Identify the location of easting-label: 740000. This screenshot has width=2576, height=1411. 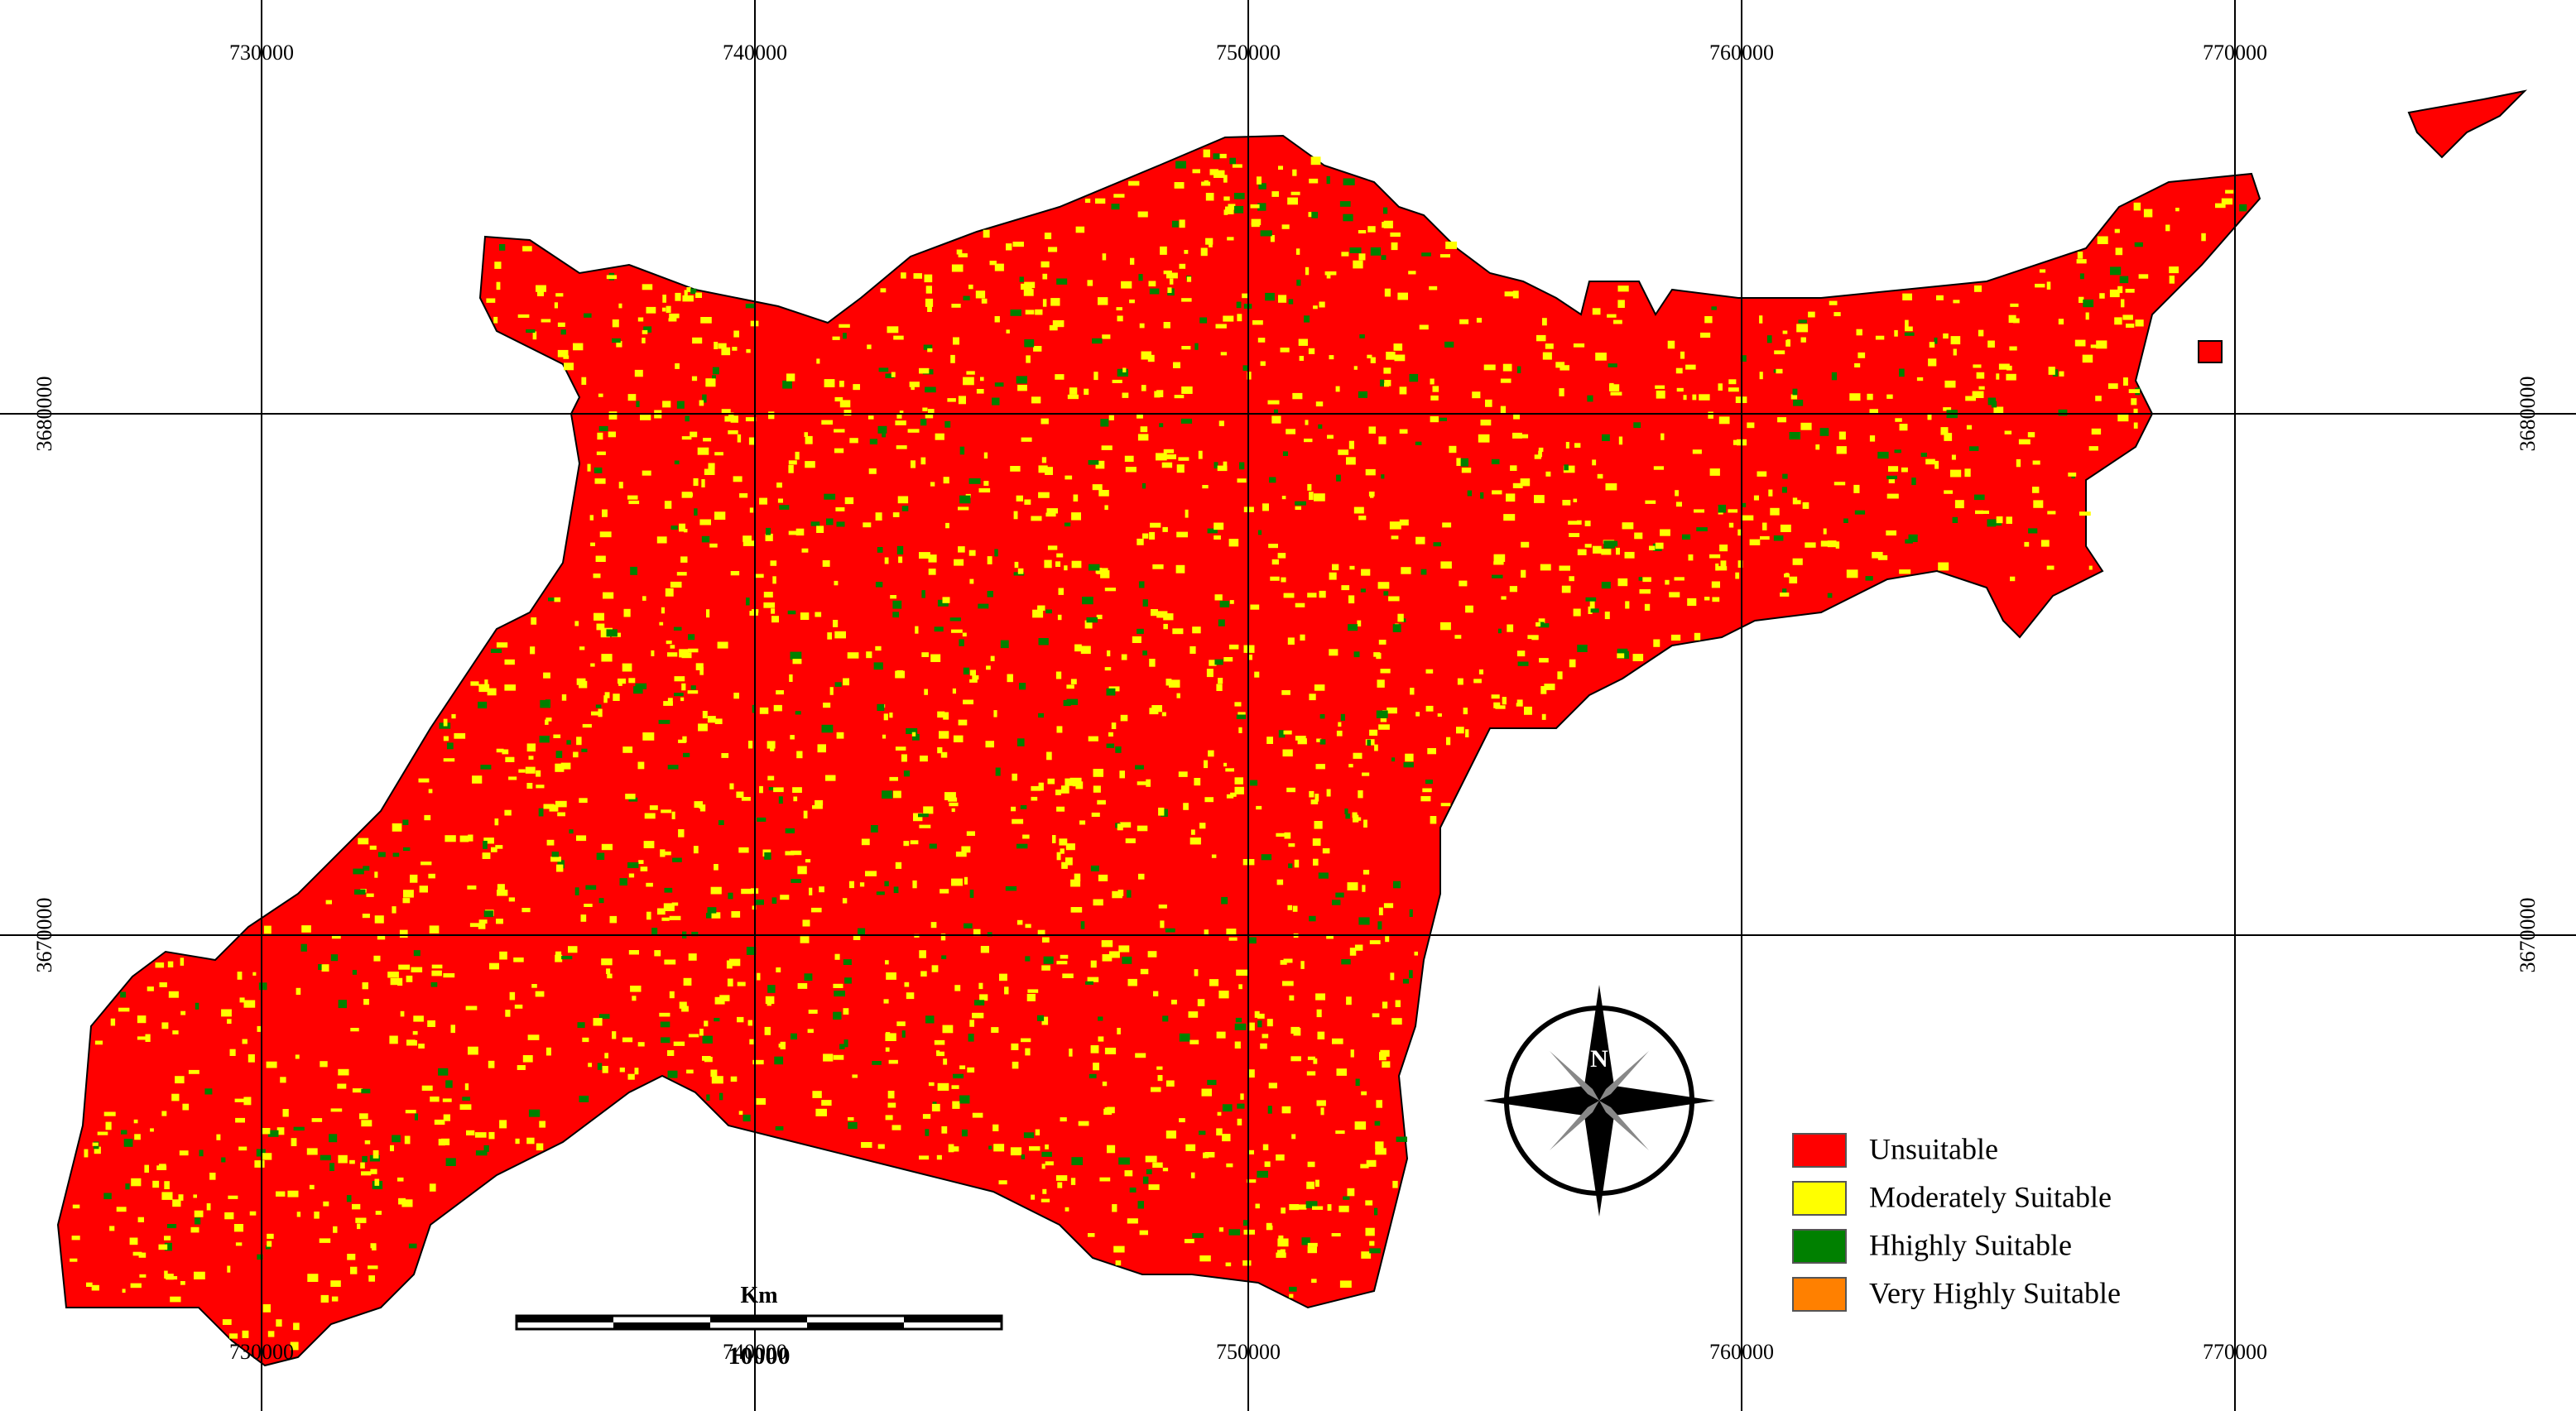
(755, 1352).